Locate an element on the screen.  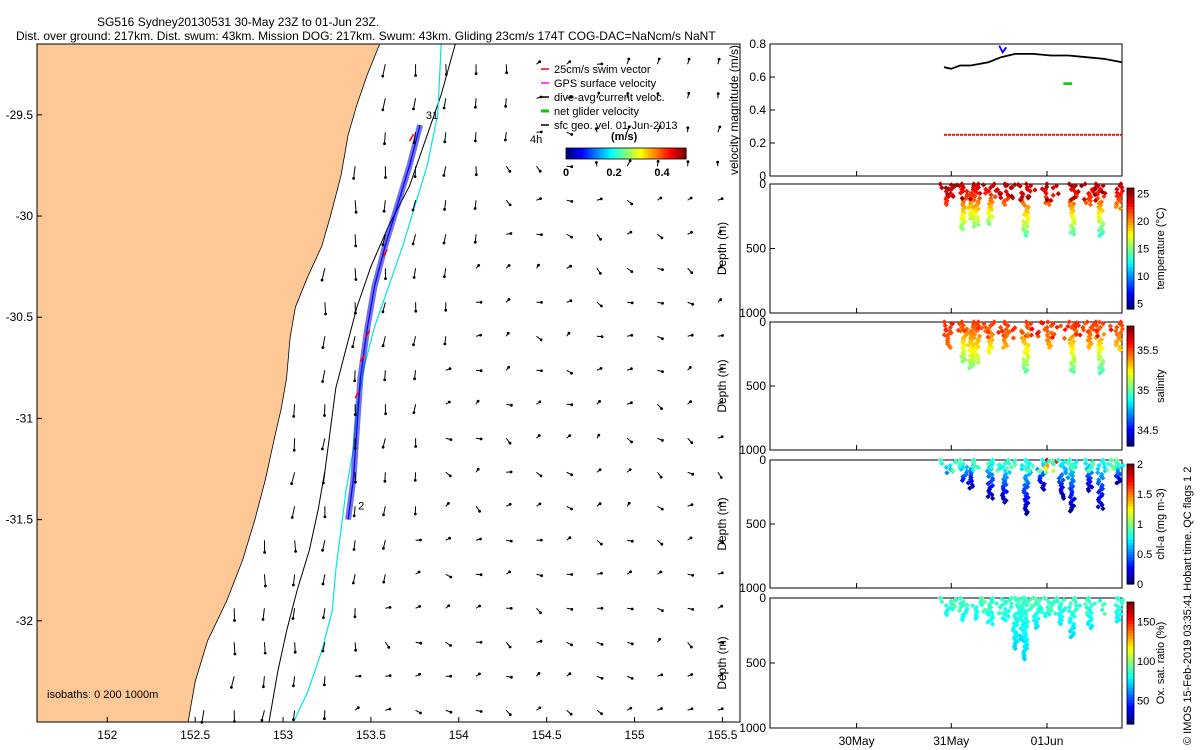
depth-axis-label: Depth (m) is located at coordinates (722, 385).